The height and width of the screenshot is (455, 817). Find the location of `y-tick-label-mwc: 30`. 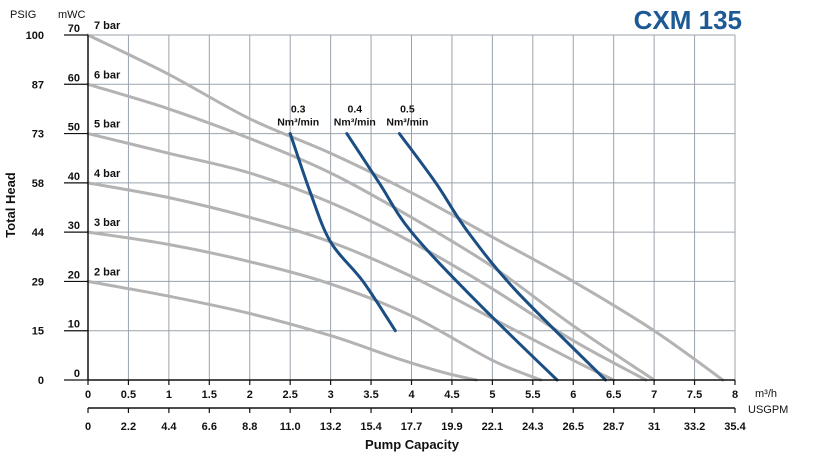

y-tick-label-mwc: 30 is located at coordinates (74, 226).